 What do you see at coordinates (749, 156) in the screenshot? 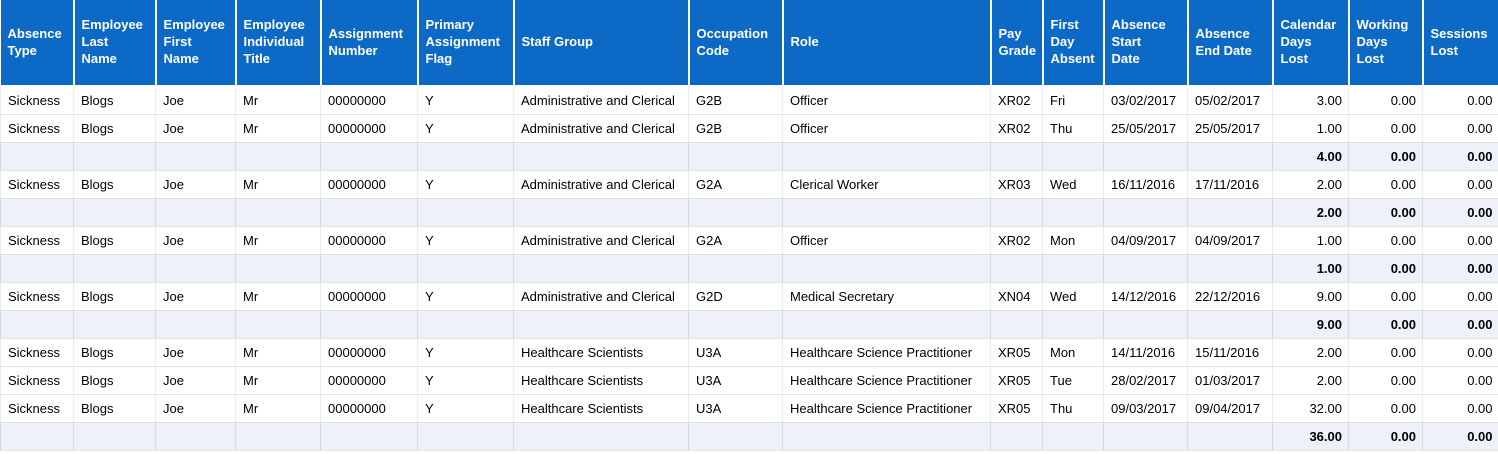
I see `subtotal-row: 4.00 0.00 0.00` at bounding box center [749, 156].